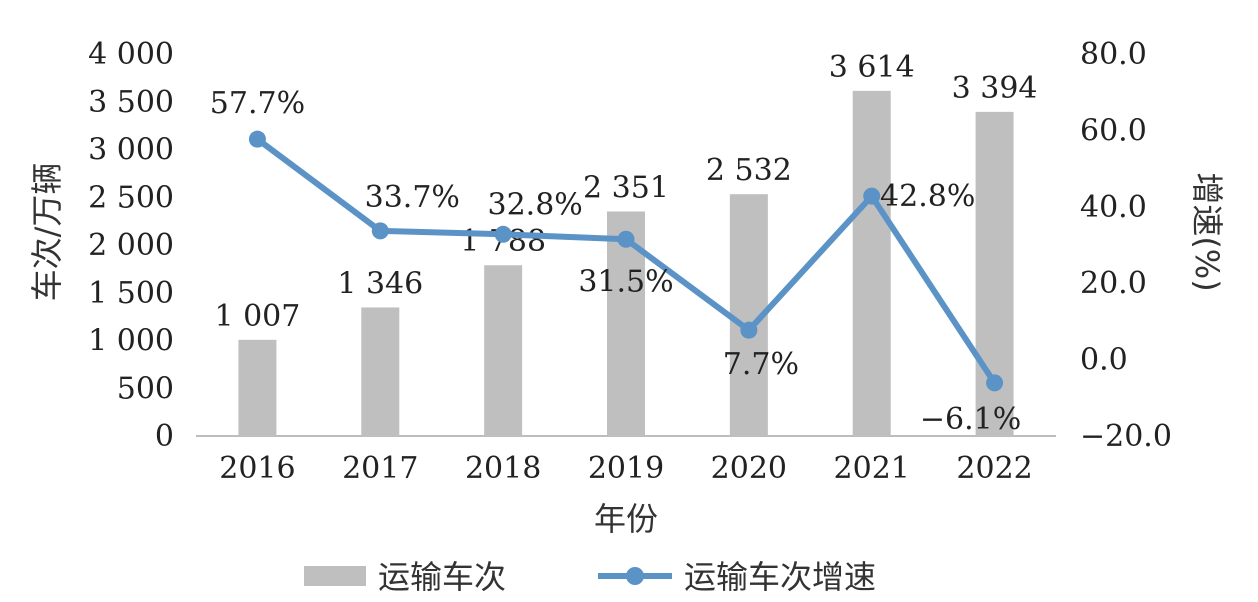  What do you see at coordinates (131, 150) in the screenshot?
I see `y-tick-label: 3 000` at bounding box center [131, 150].